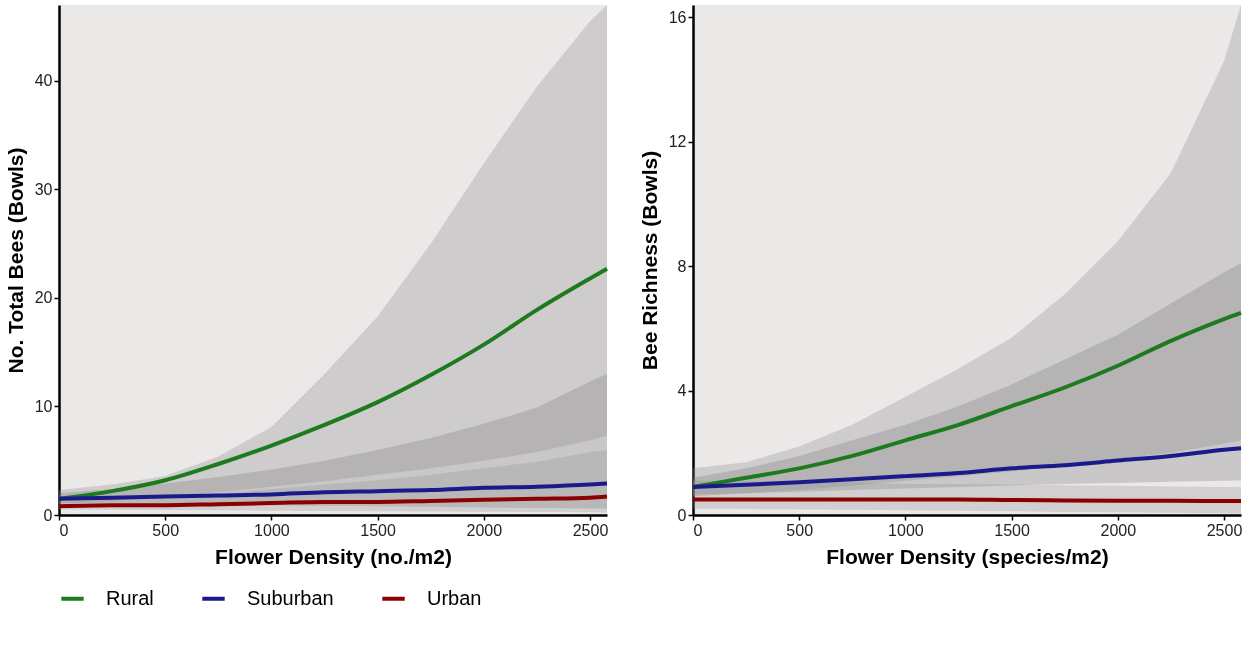 This screenshot has width=1250, height=654. What do you see at coordinates (130, 597) in the screenshot?
I see `legend-label: Rural` at bounding box center [130, 597].